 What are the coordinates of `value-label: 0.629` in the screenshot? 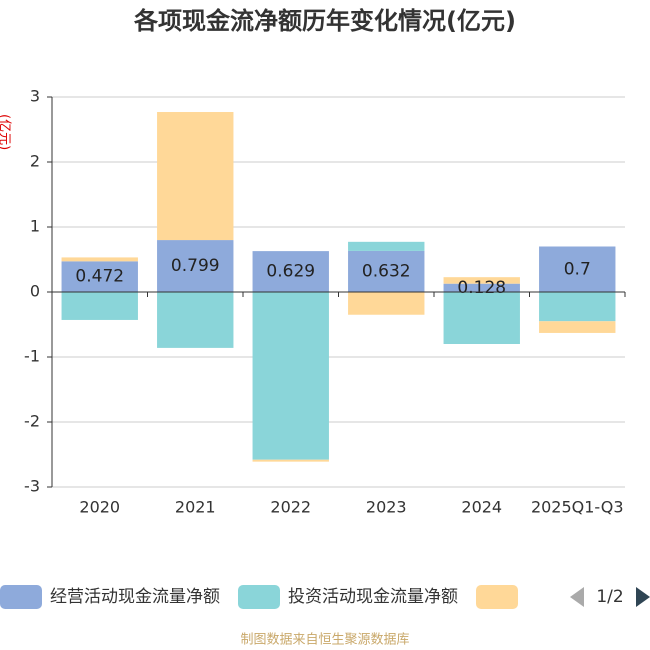 It's located at (290, 272).